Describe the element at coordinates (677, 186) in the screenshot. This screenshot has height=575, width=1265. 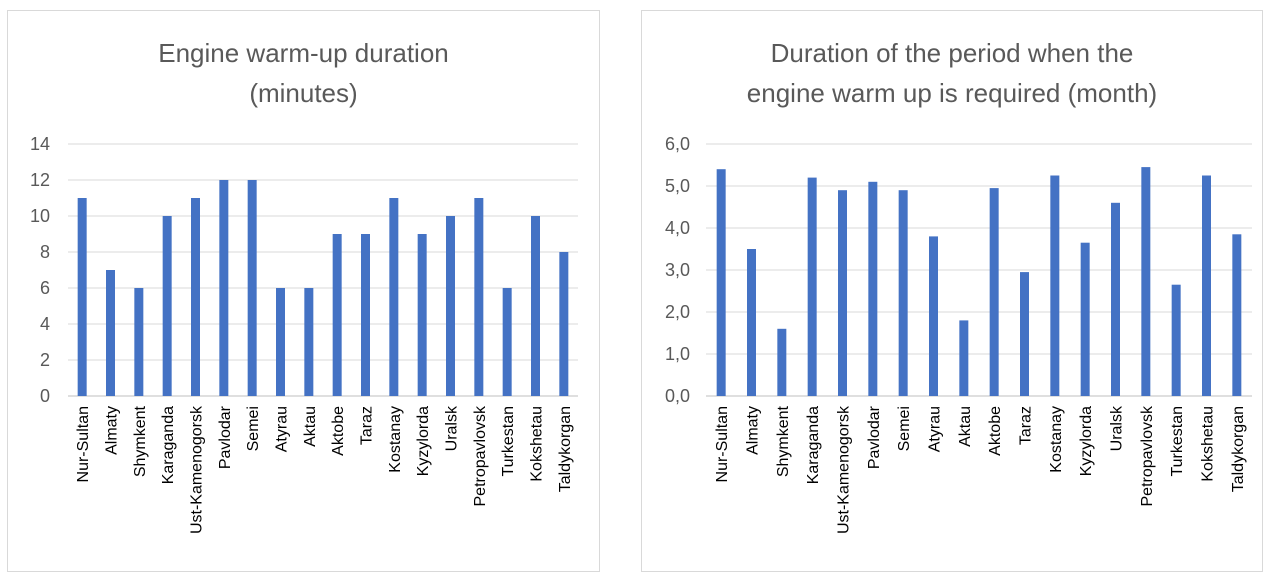
I see `y-tick-label: 5,0` at that location.